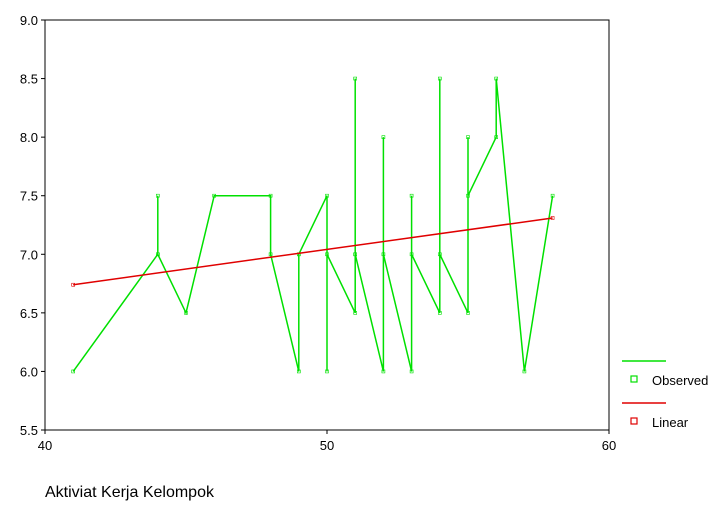 The height and width of the screenshot is (509, 725). I want to click on y-tick-label: 9.0, so click(29, 20).